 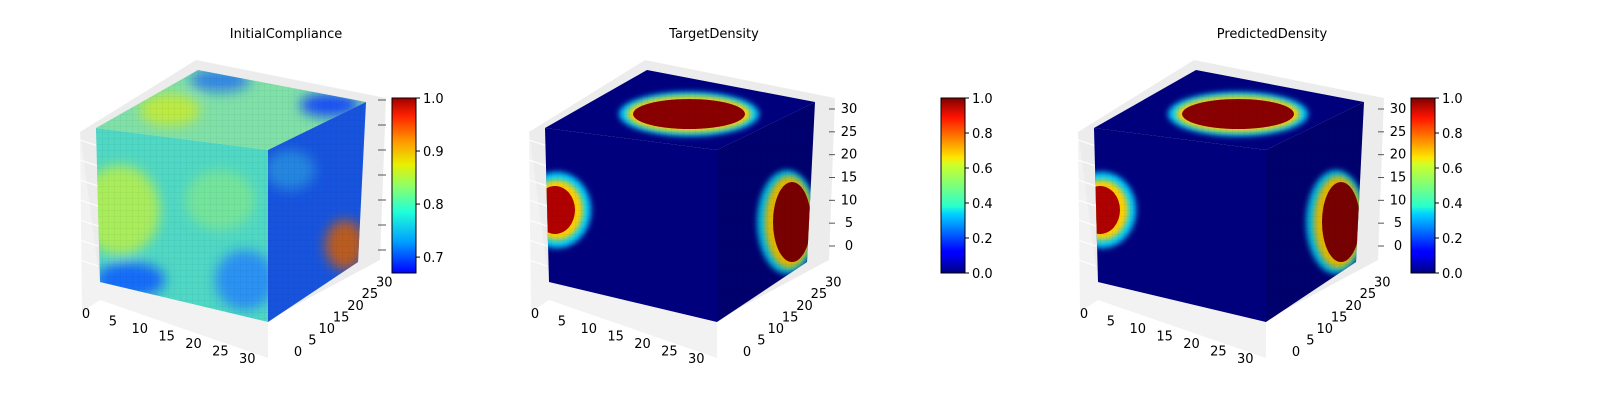 What do you see at coordinates (286, 34) in the screenshot?
I see `panel-title: InitialCompliance` at bounding box center [286, 34].